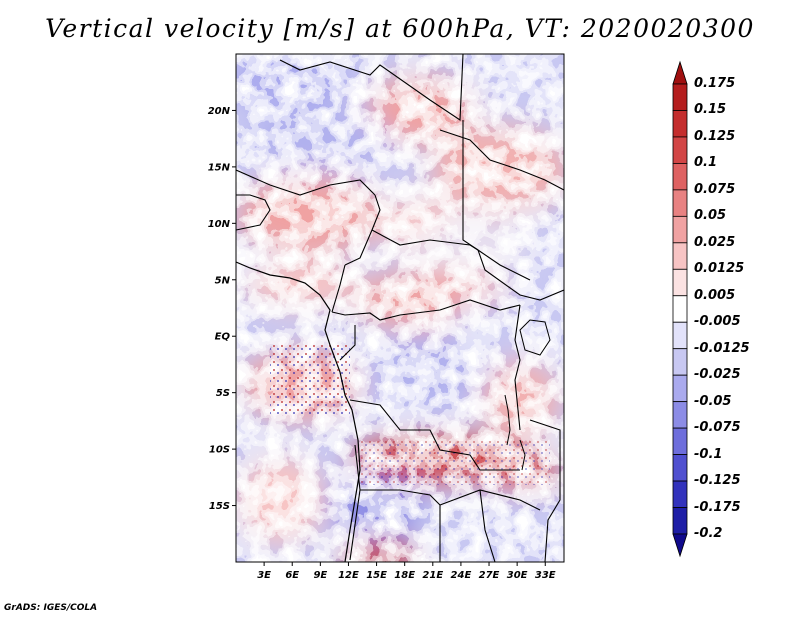 This screenshot has width=800, height=618. Describe the element at coordinates (717, 322) in the screenshot. I see `colorbar-label: -0.005` at that location.